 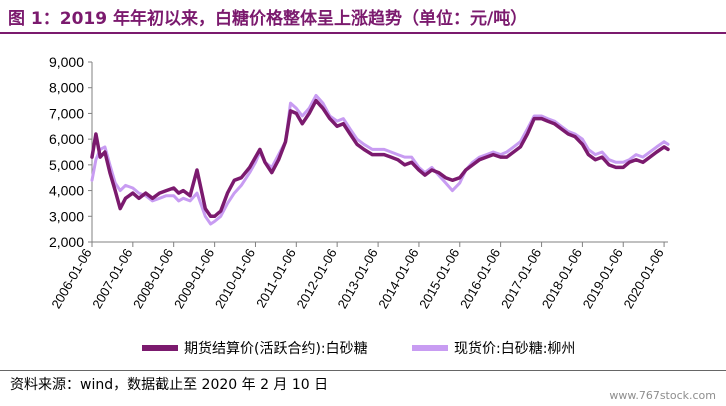 What do you see at coordinates (276, 278) in the screenshot?
I see `x-tick-label: 2011-01-06` at bounding box center [276, 278].